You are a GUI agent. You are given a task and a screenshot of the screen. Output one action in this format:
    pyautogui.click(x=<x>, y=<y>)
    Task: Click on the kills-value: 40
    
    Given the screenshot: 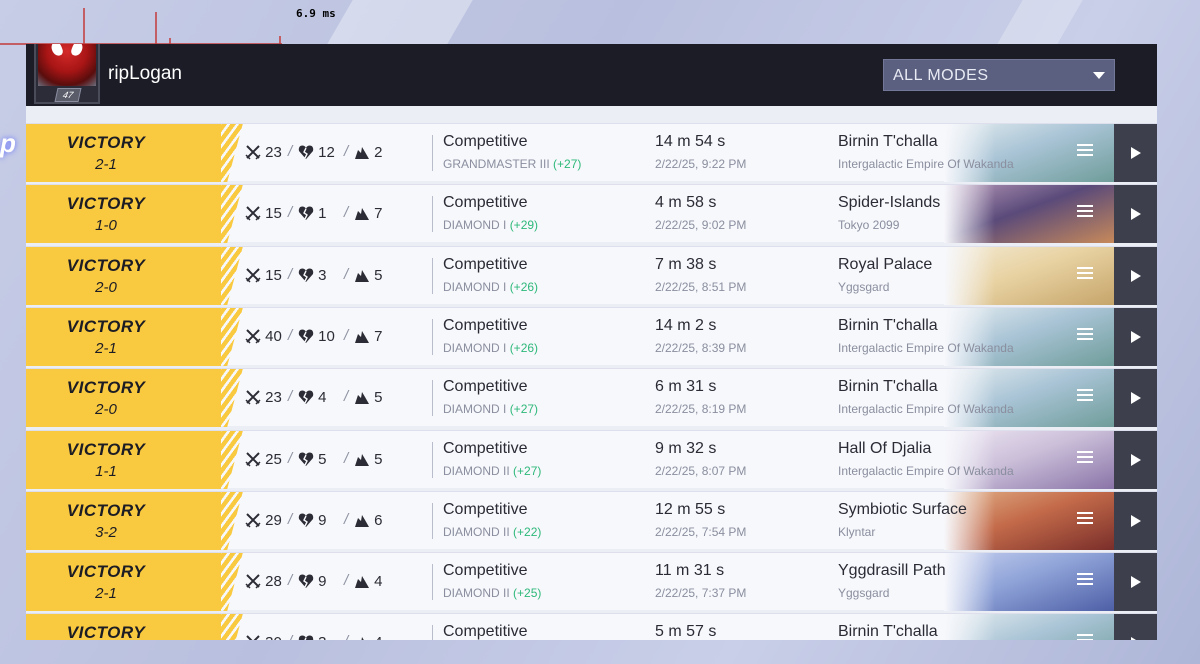 What is the action you would take?
    pyautogui.click(x=273, y=336)
    